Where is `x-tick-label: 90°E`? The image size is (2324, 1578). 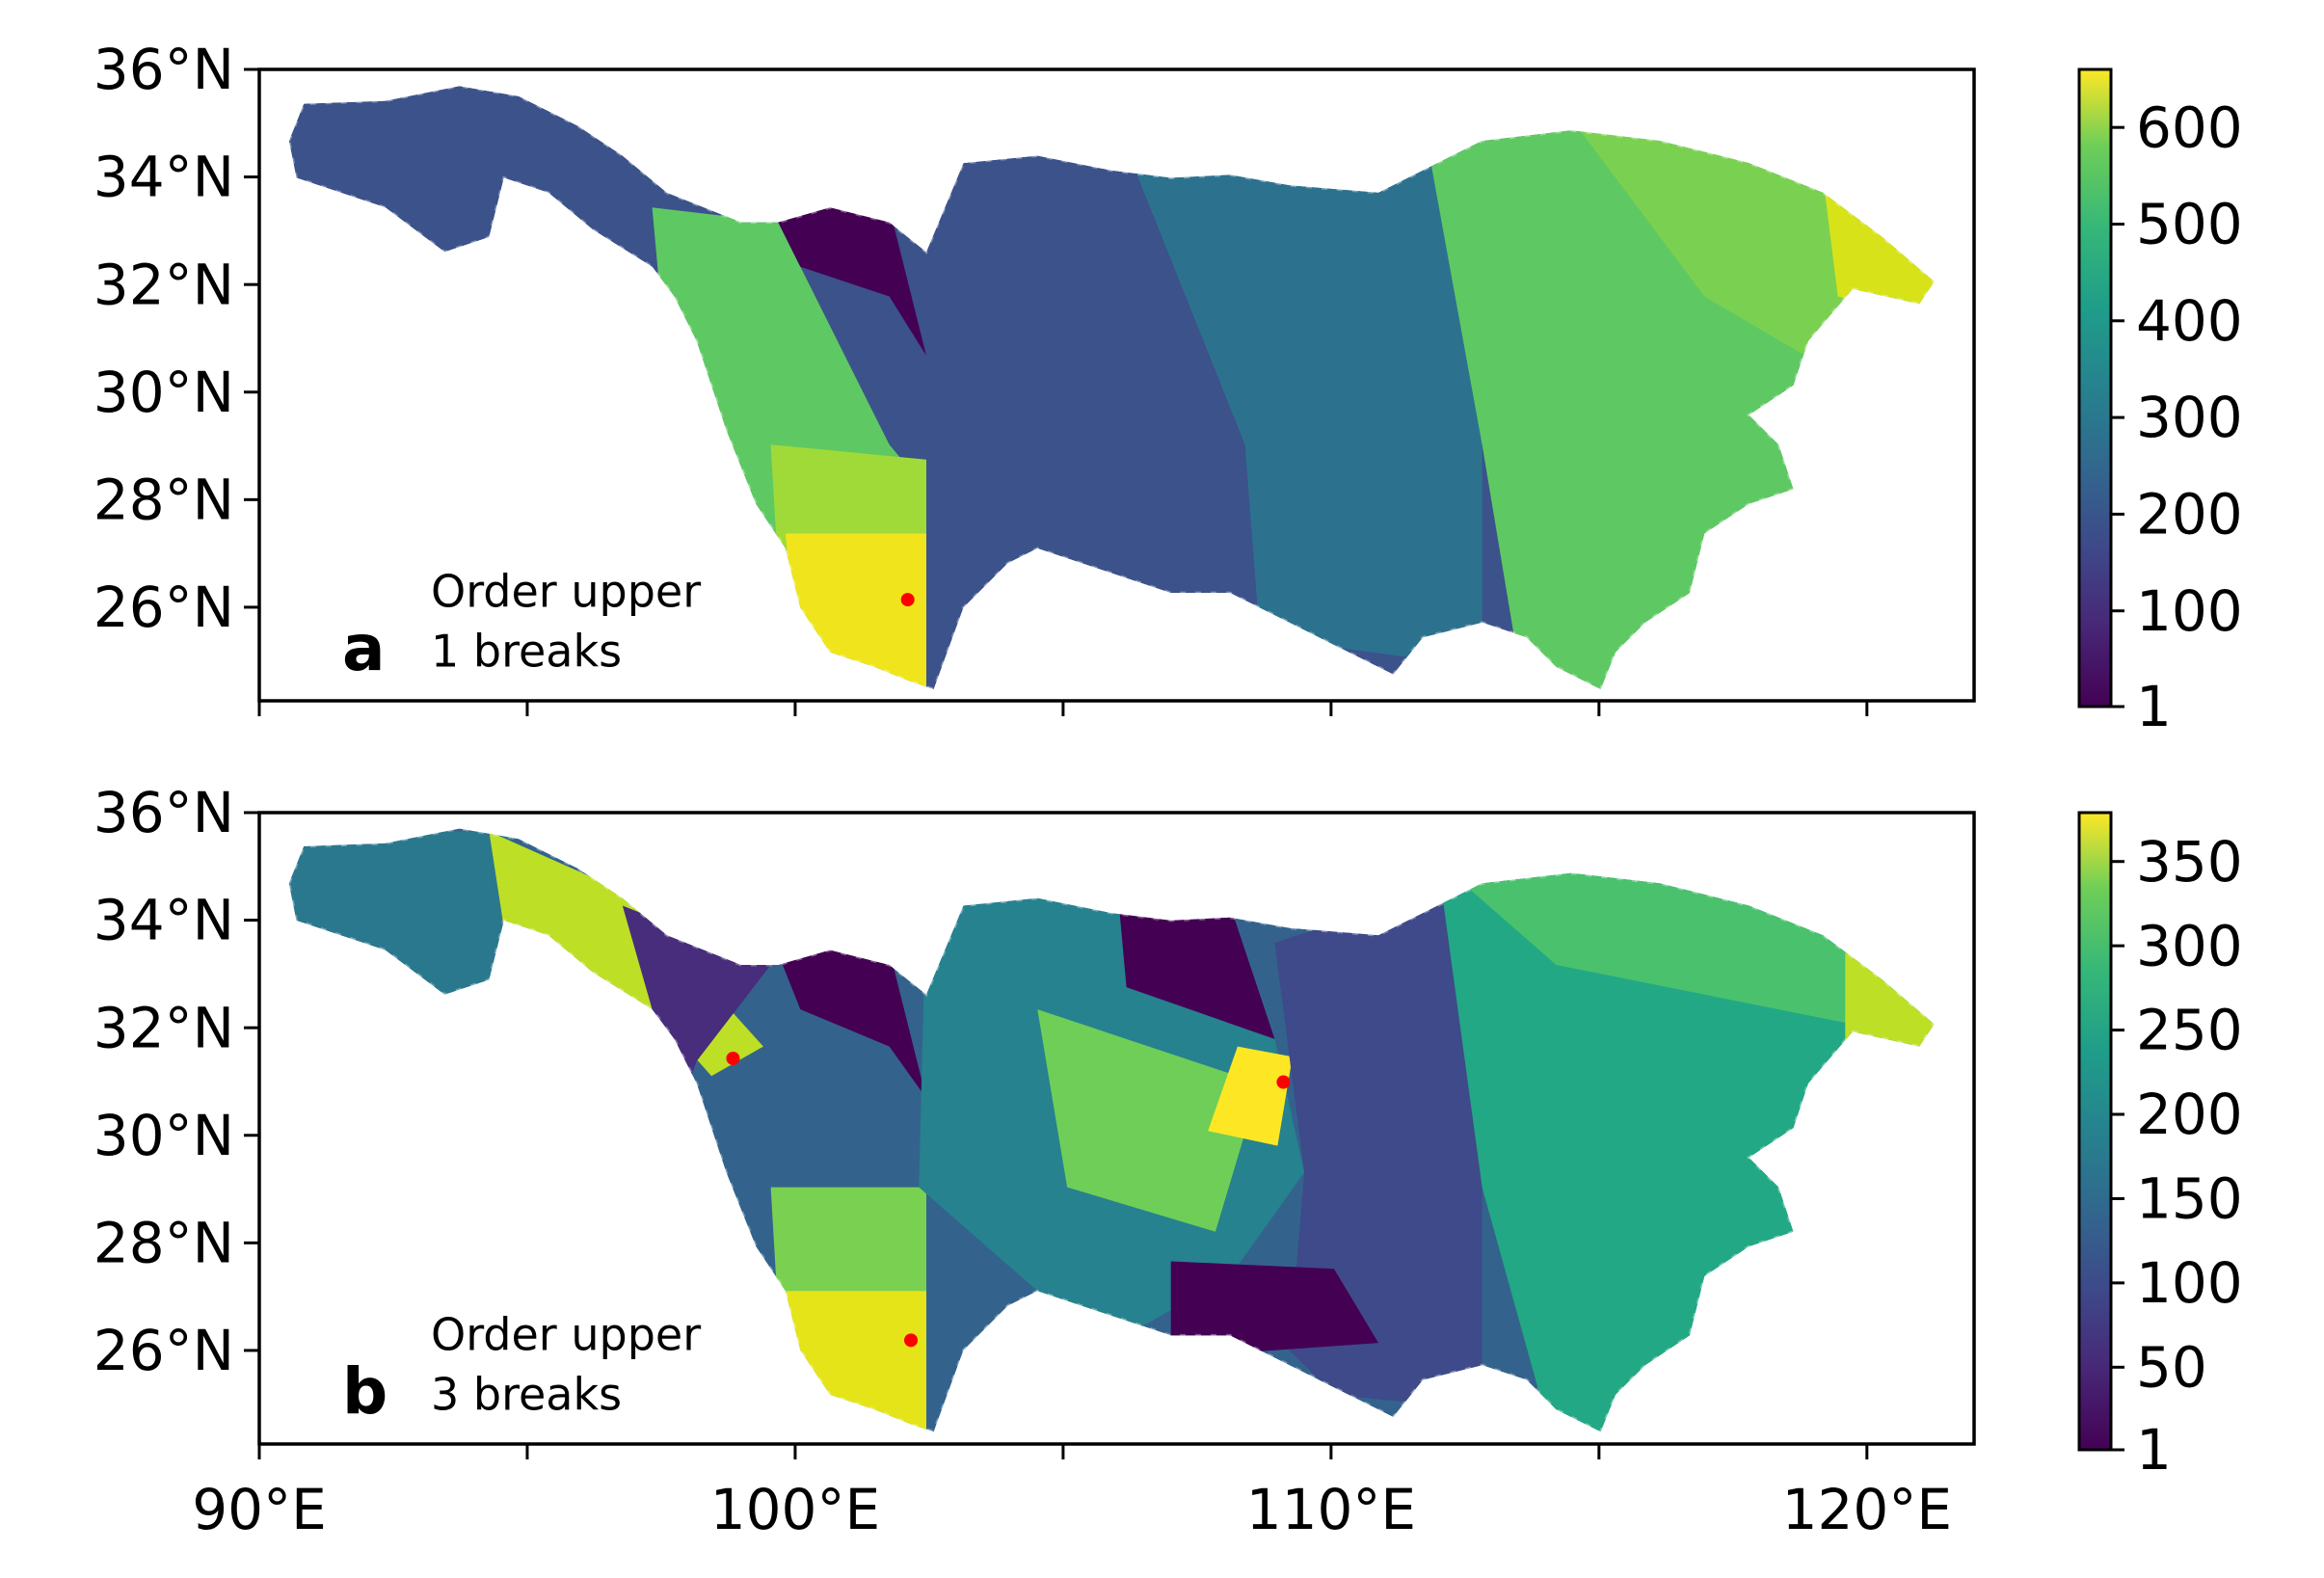
x-tick-label: 90°E is located at coordinates (259, 1509).